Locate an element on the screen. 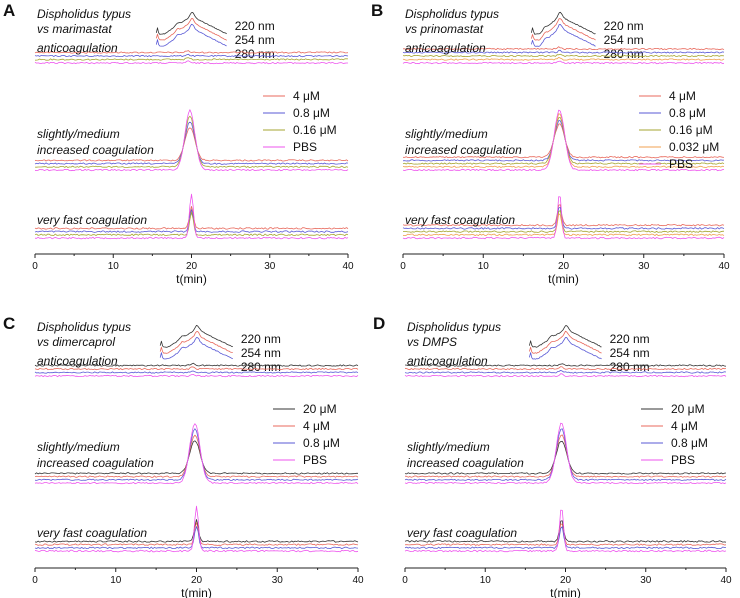  legend-label: 20 μM is located at coordinates (320, 409).